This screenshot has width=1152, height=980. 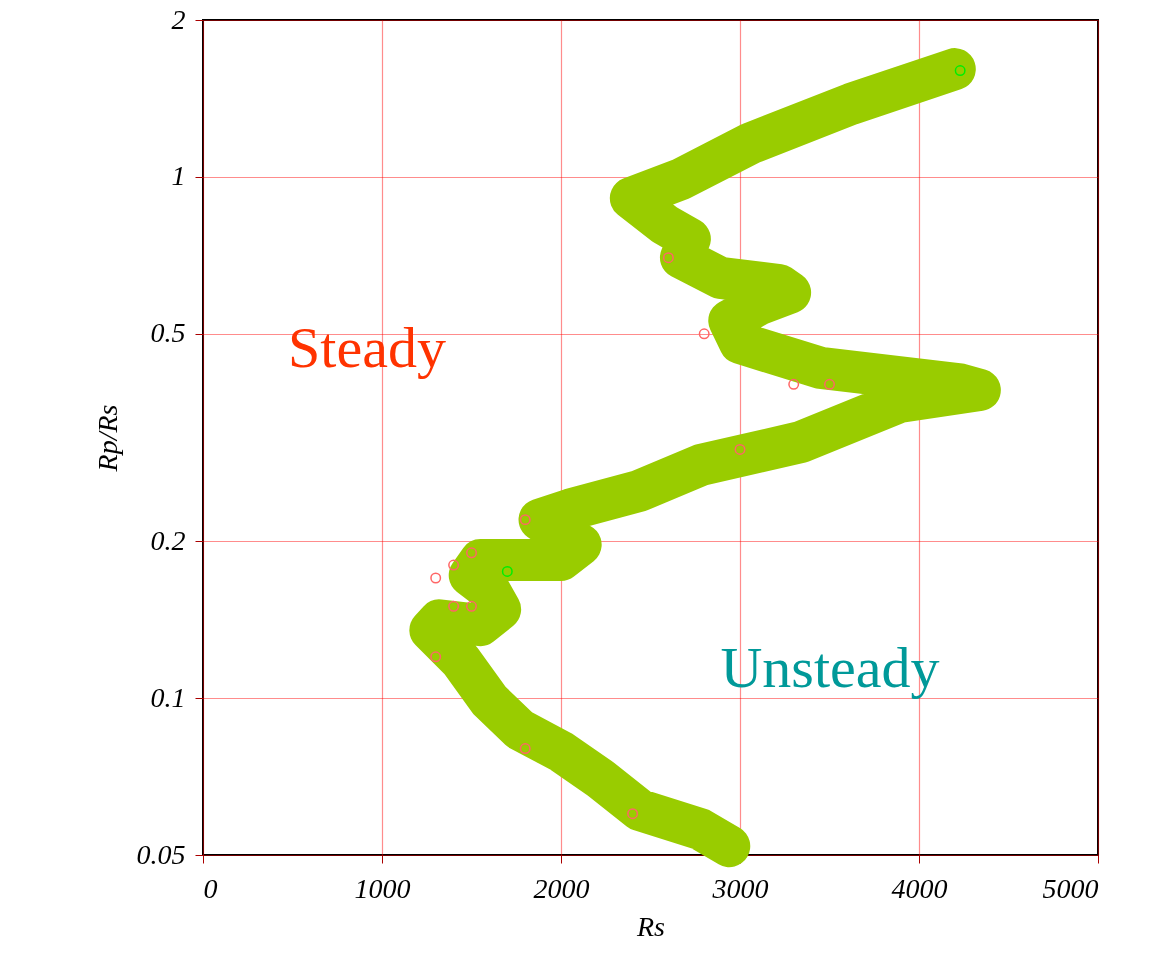 What do you see at coordinates (168, 540) in the screenshot?
I see `y-tick-label: 0.2` at bounding box center [168, 540].